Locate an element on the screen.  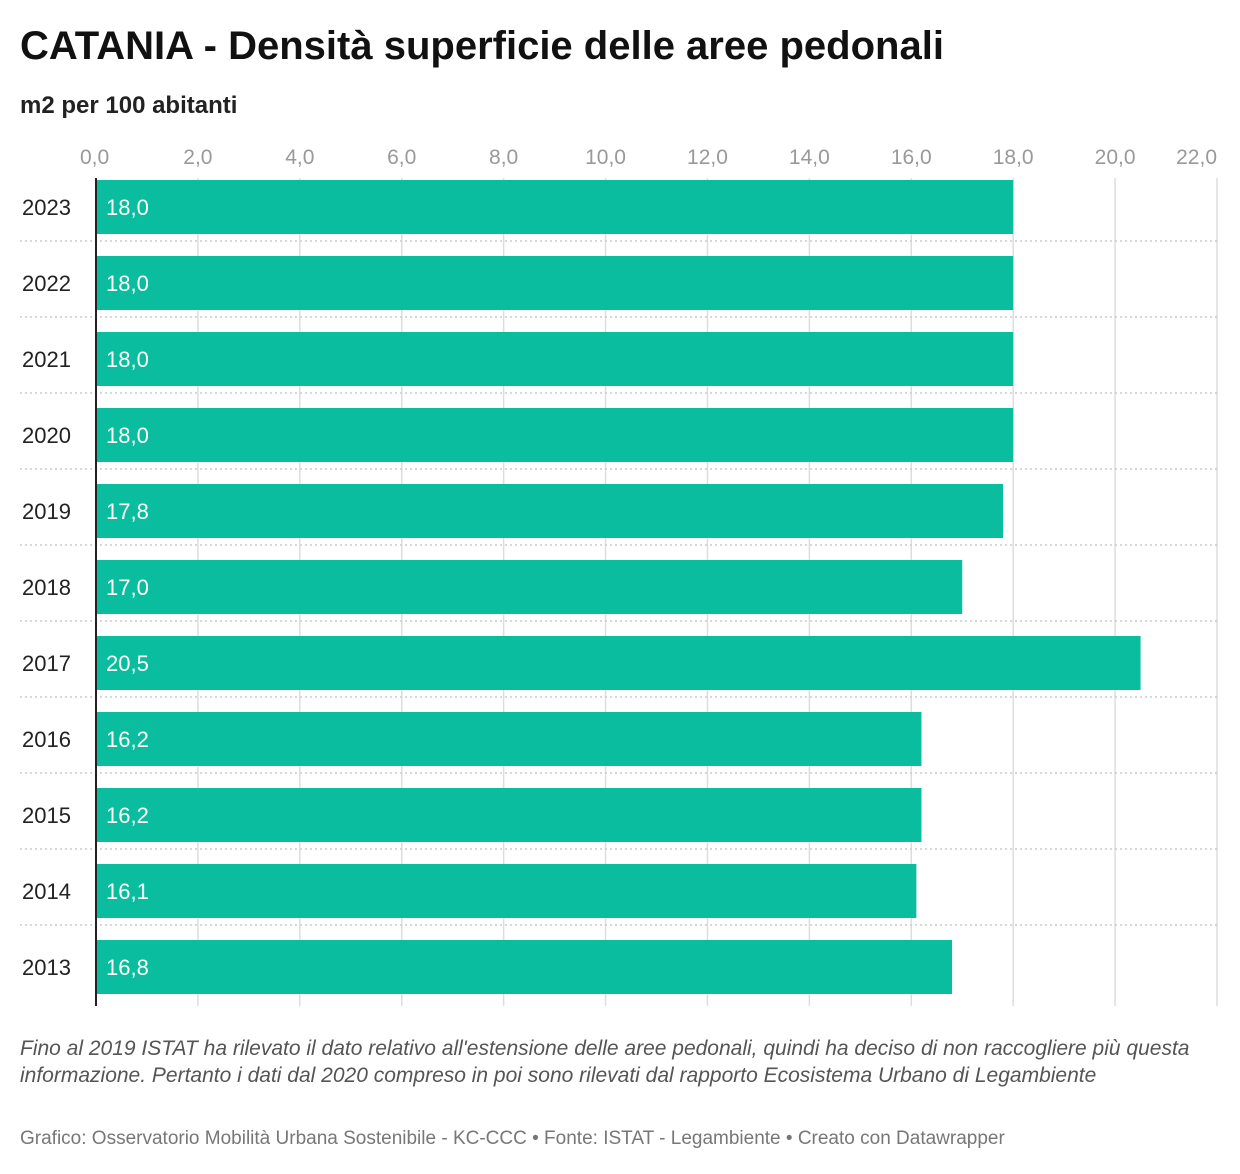
category-label: 2017 is located at coordinates (46, 663).